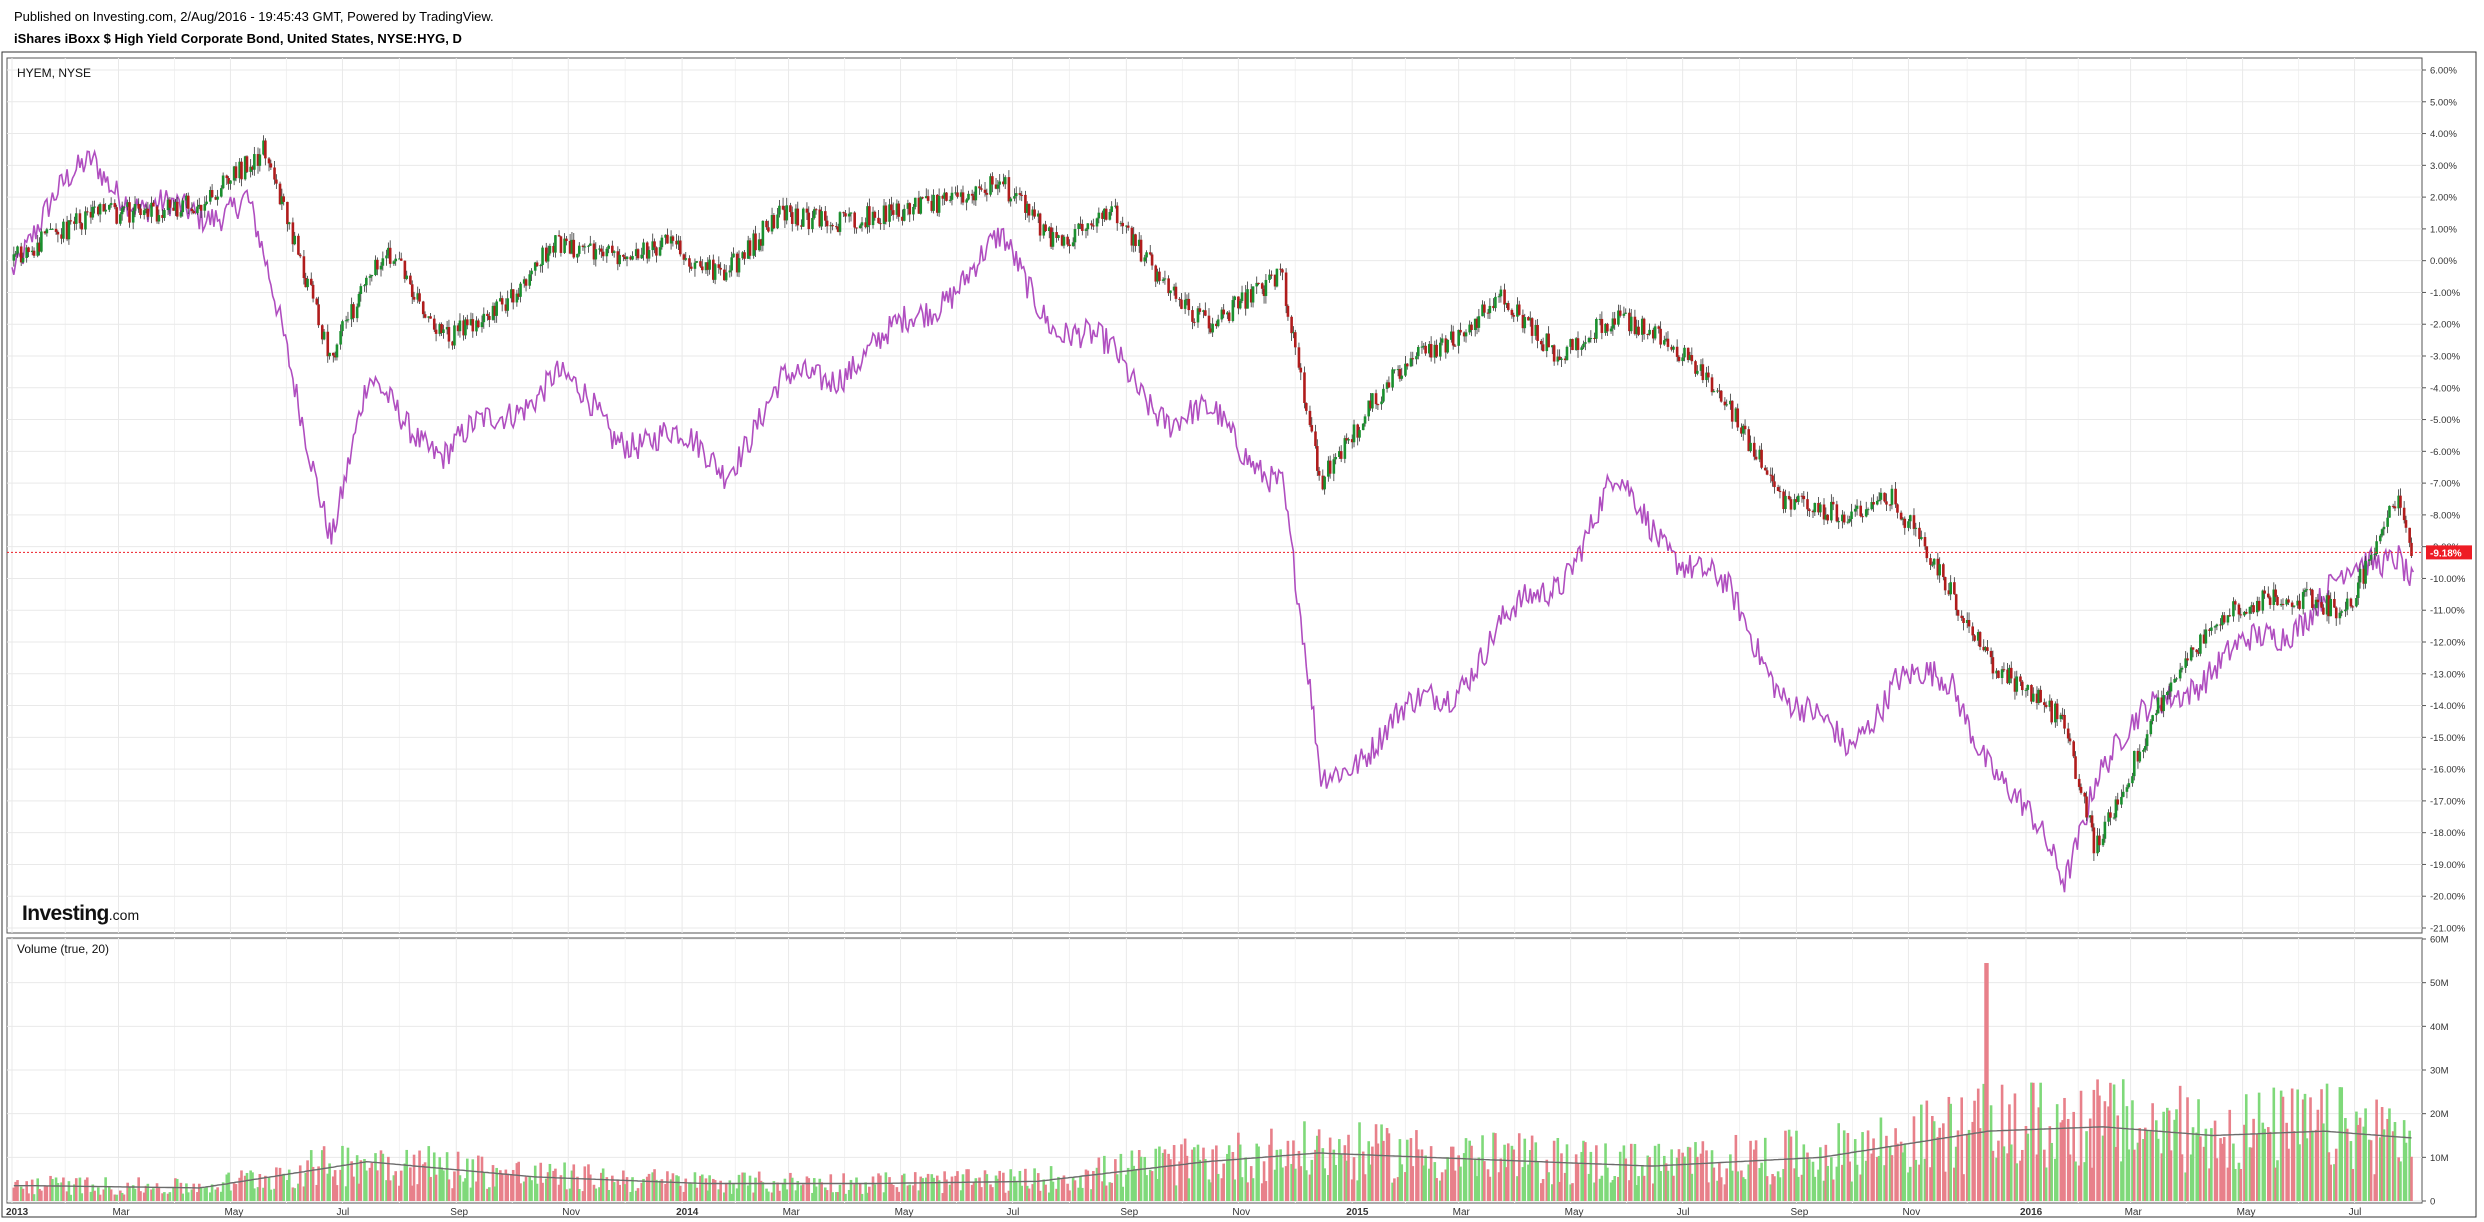 This screenshot has width=2484, height=1222. Describe the element at coordinates (2443, 198) in the screenshot. I see `y-tick-label: 2.00%` at that location.